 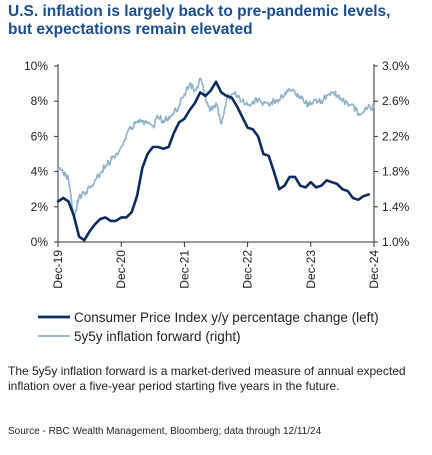 What do you see at coordinates (184, 269) in the screenshot?
I see `x-axis-tick-label: Dec-21` at bounding box center [184, 269].